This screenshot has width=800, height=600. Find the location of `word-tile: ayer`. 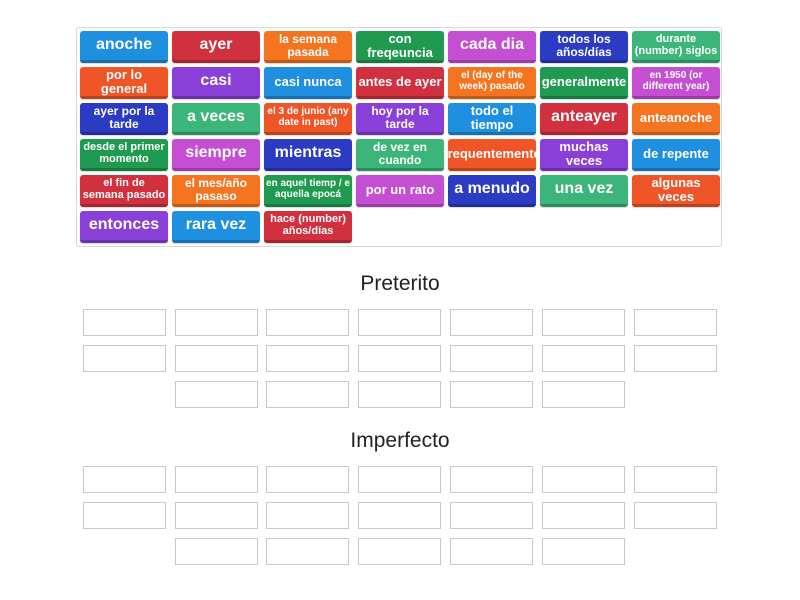

word-tile: ayer is located at coordinates (216, 47).